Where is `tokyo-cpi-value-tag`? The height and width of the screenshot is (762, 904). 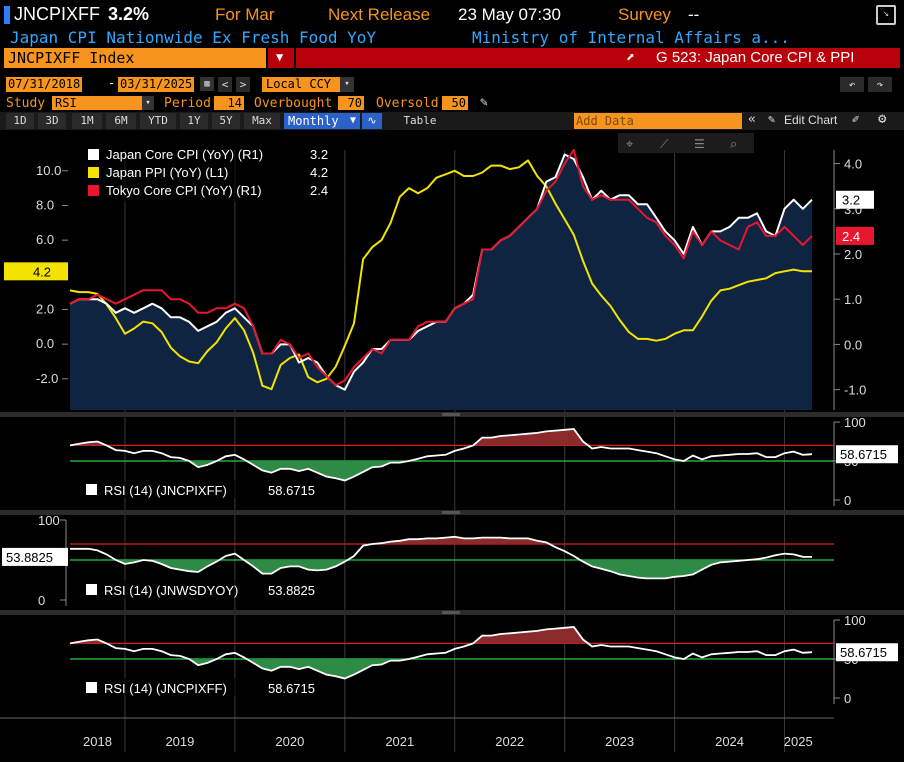 tokyo-cpi-value-tag is located at coordinates (855, 235).